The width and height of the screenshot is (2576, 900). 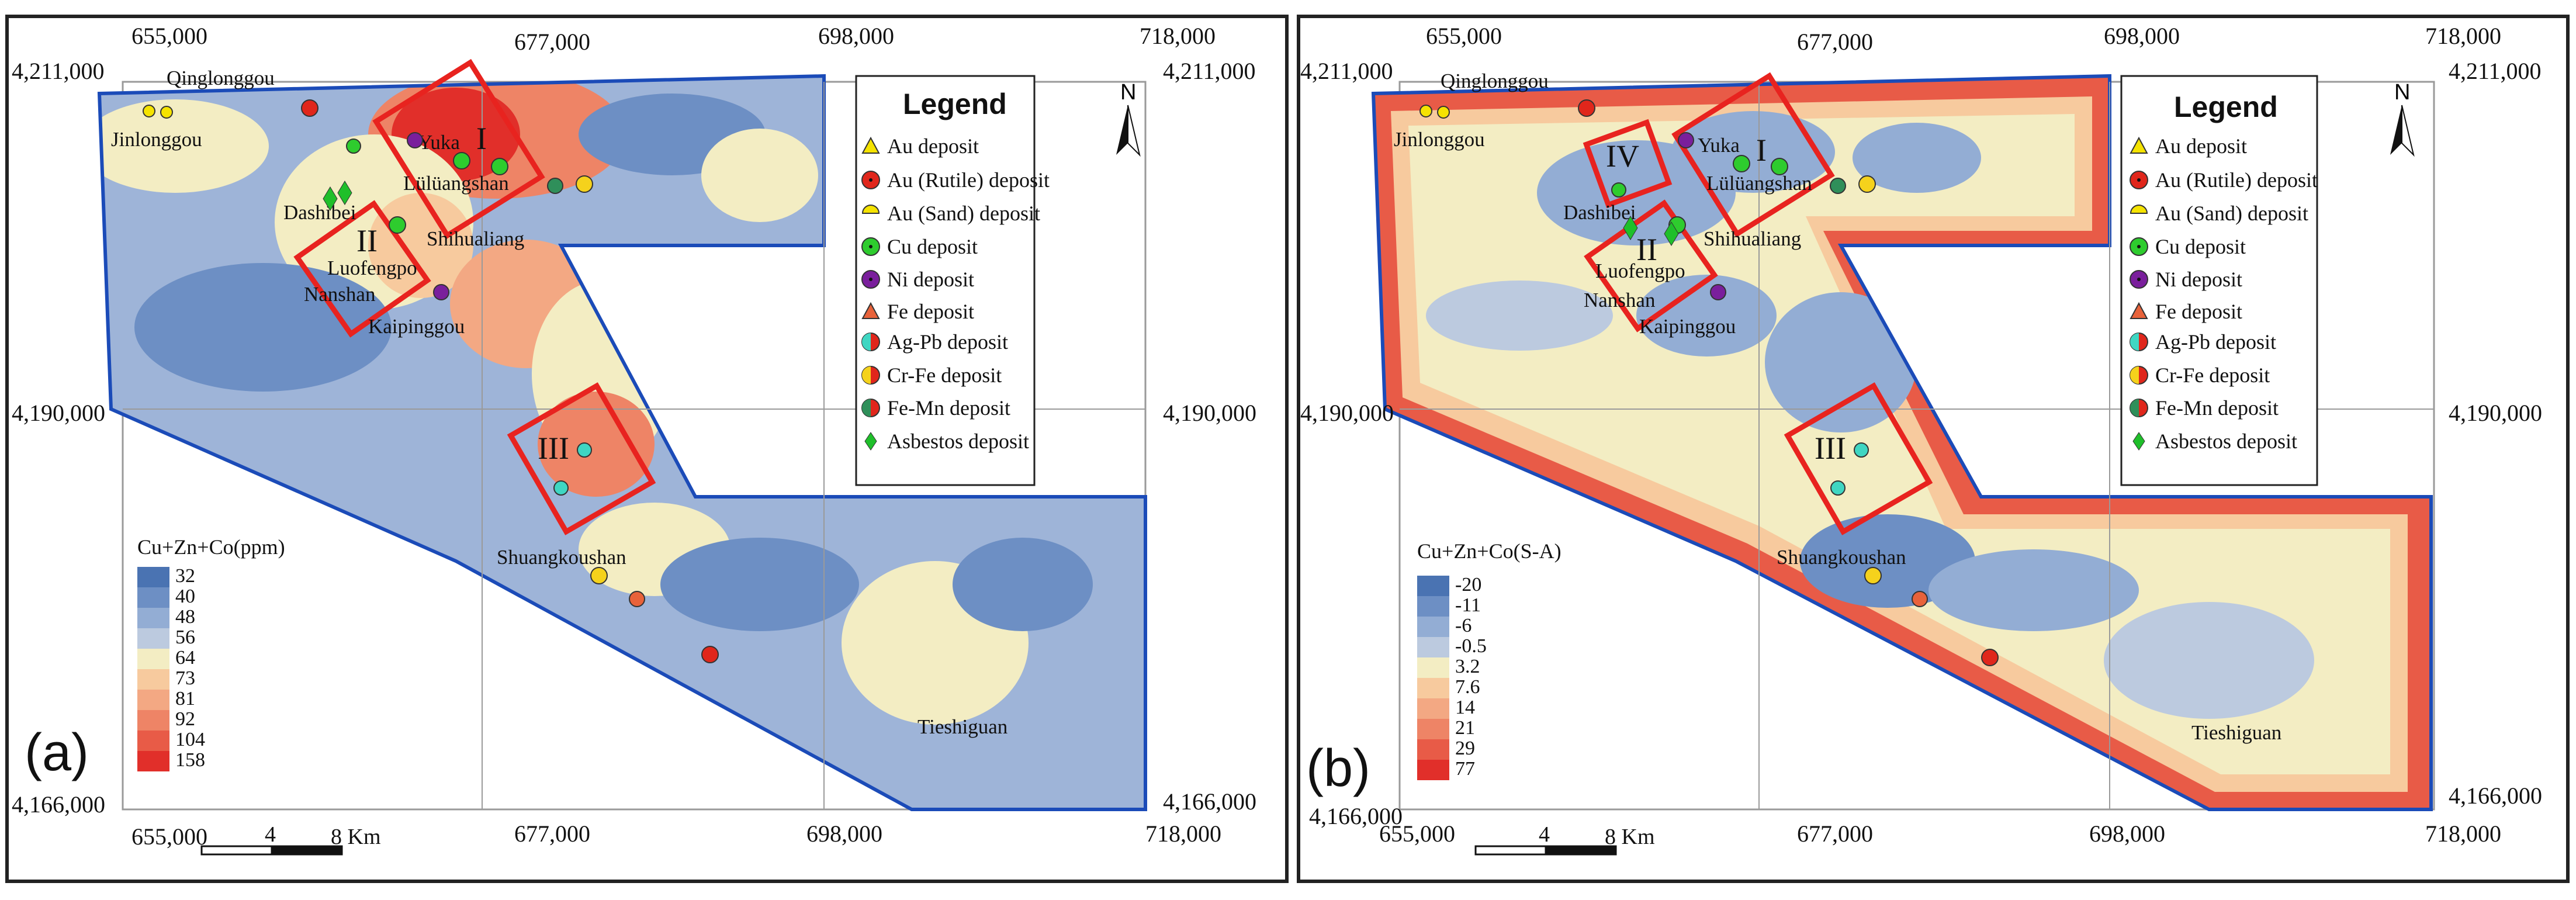 I want to click on panel-b-place-label: Shihualiang, so click(x=1753, y=238).